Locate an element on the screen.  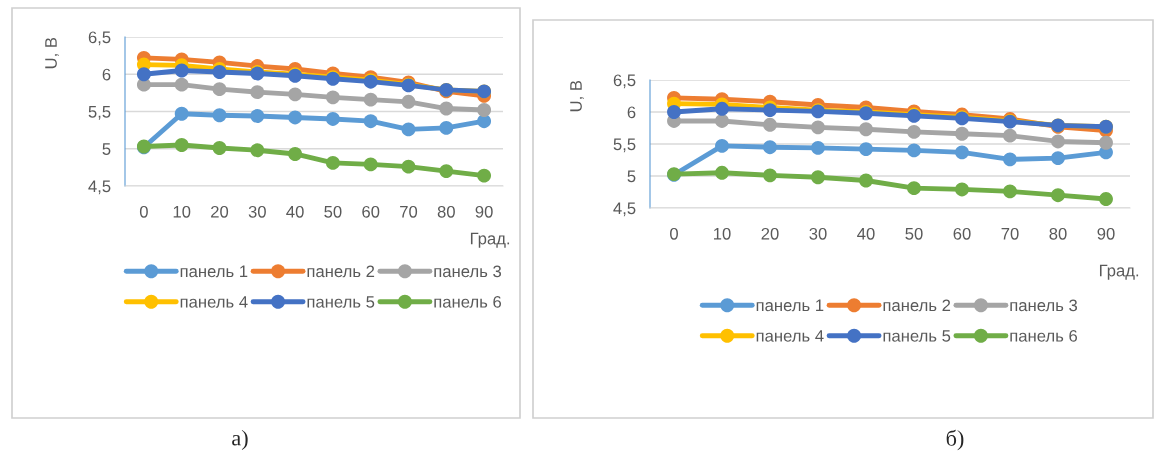
y-tick-label: 6,5 is located at coordinates (99, 38).